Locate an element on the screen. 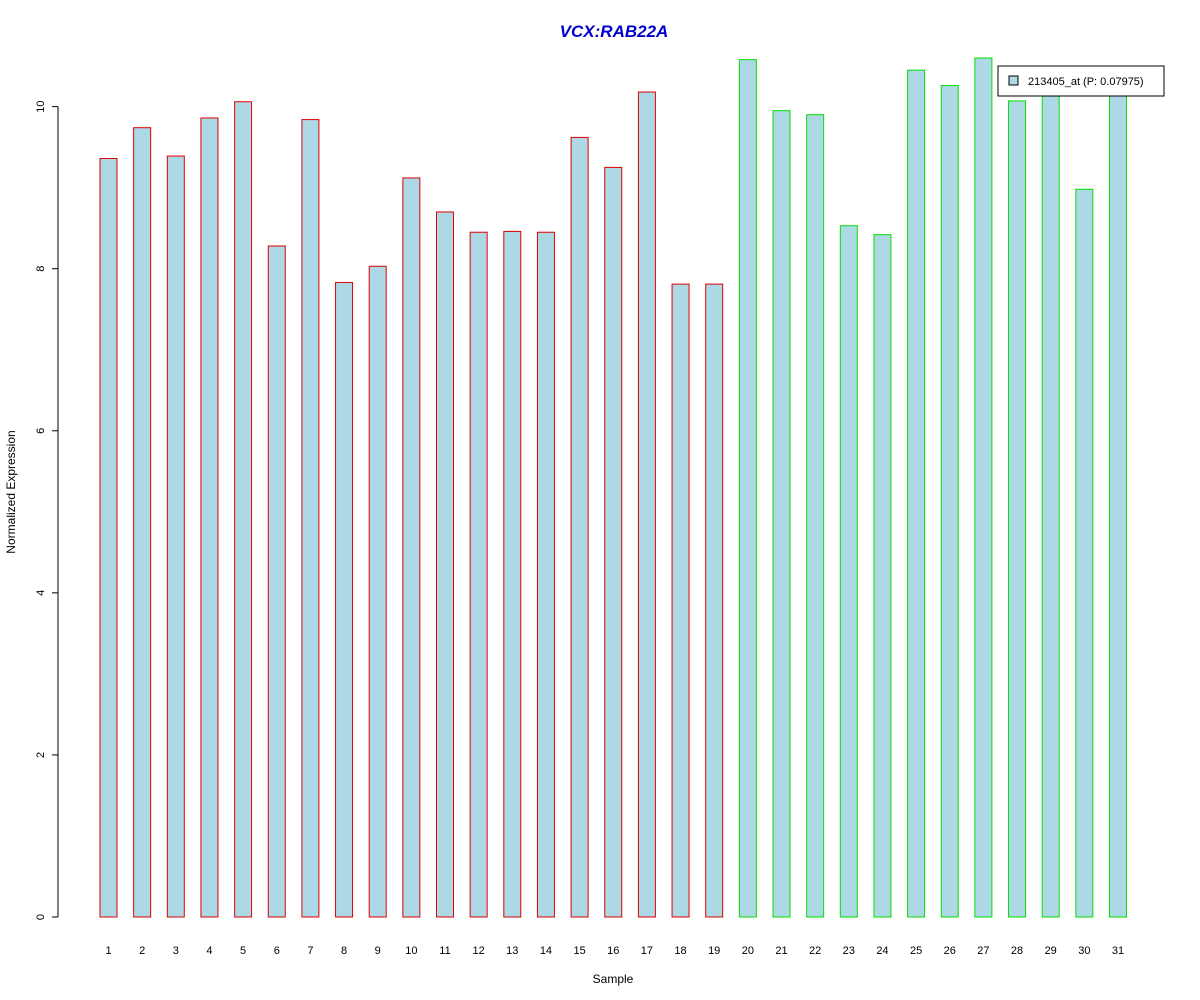 Image resolution: width=1200 pixels, height=1000 pixels. x-tick-label: 12 is located at coordinates (479, 951).